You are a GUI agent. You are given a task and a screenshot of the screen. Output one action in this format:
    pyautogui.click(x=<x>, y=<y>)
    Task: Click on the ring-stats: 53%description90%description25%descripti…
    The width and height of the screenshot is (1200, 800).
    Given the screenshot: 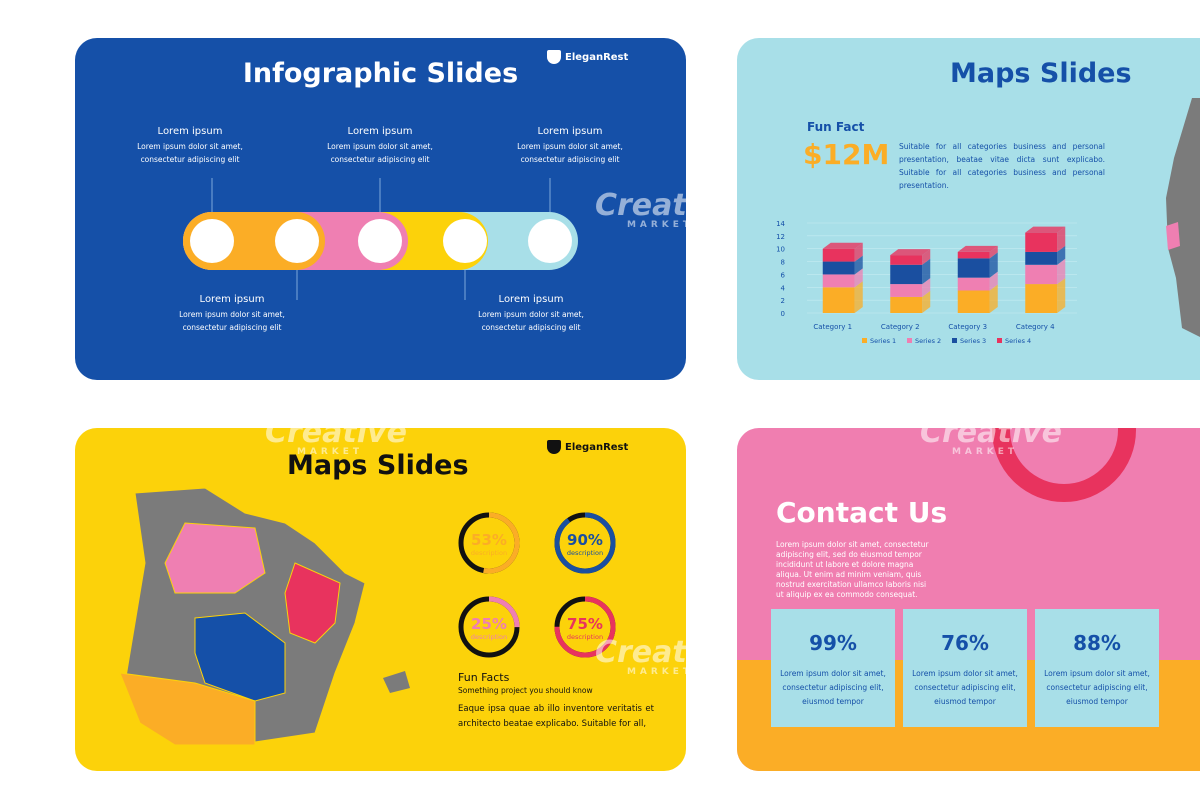 What is the action you would take?
    pyautogui.click(x=537, y=585)
    